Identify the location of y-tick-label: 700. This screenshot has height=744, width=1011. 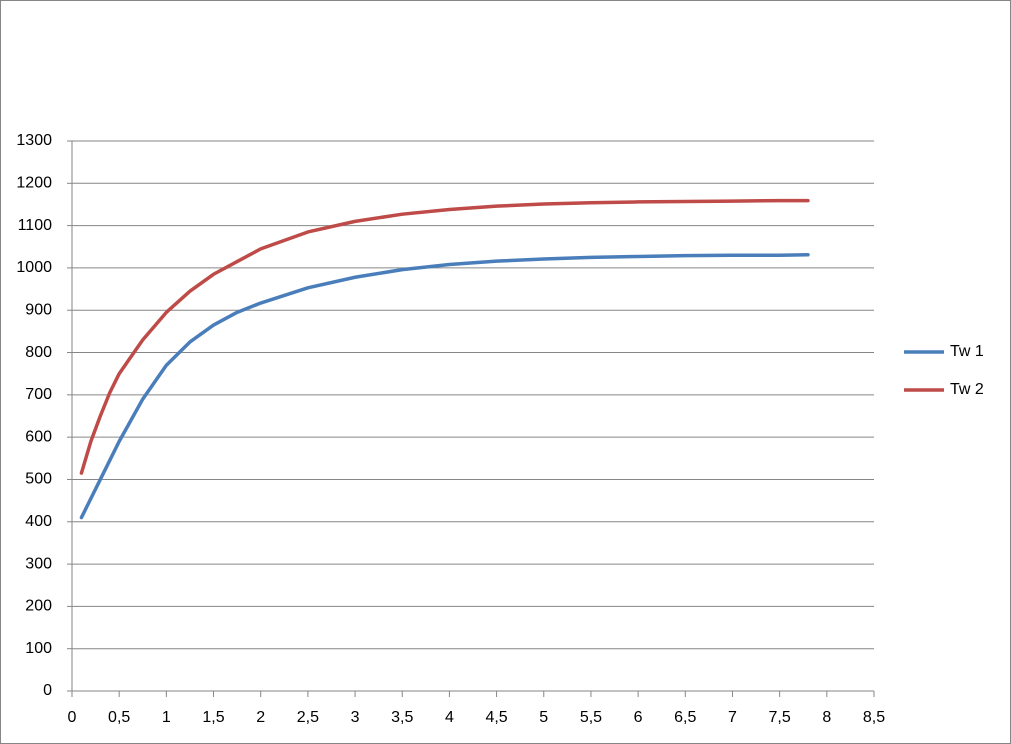
(38, 394).